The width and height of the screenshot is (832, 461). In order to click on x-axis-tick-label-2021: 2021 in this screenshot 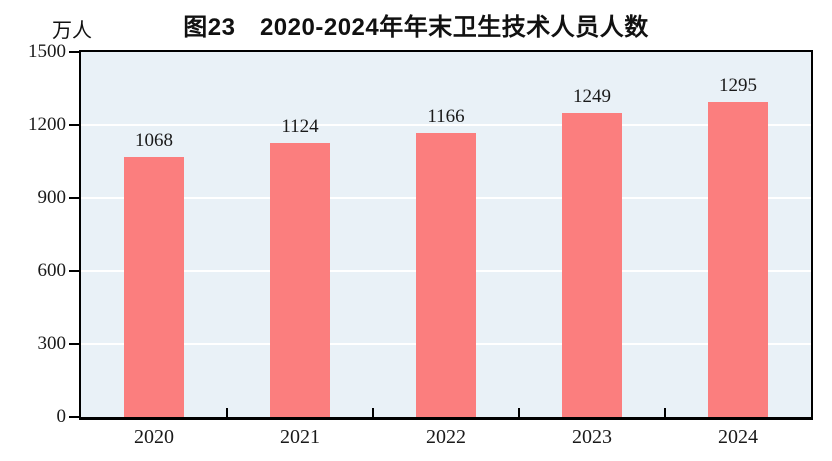, I will do `click(300, 437)`.